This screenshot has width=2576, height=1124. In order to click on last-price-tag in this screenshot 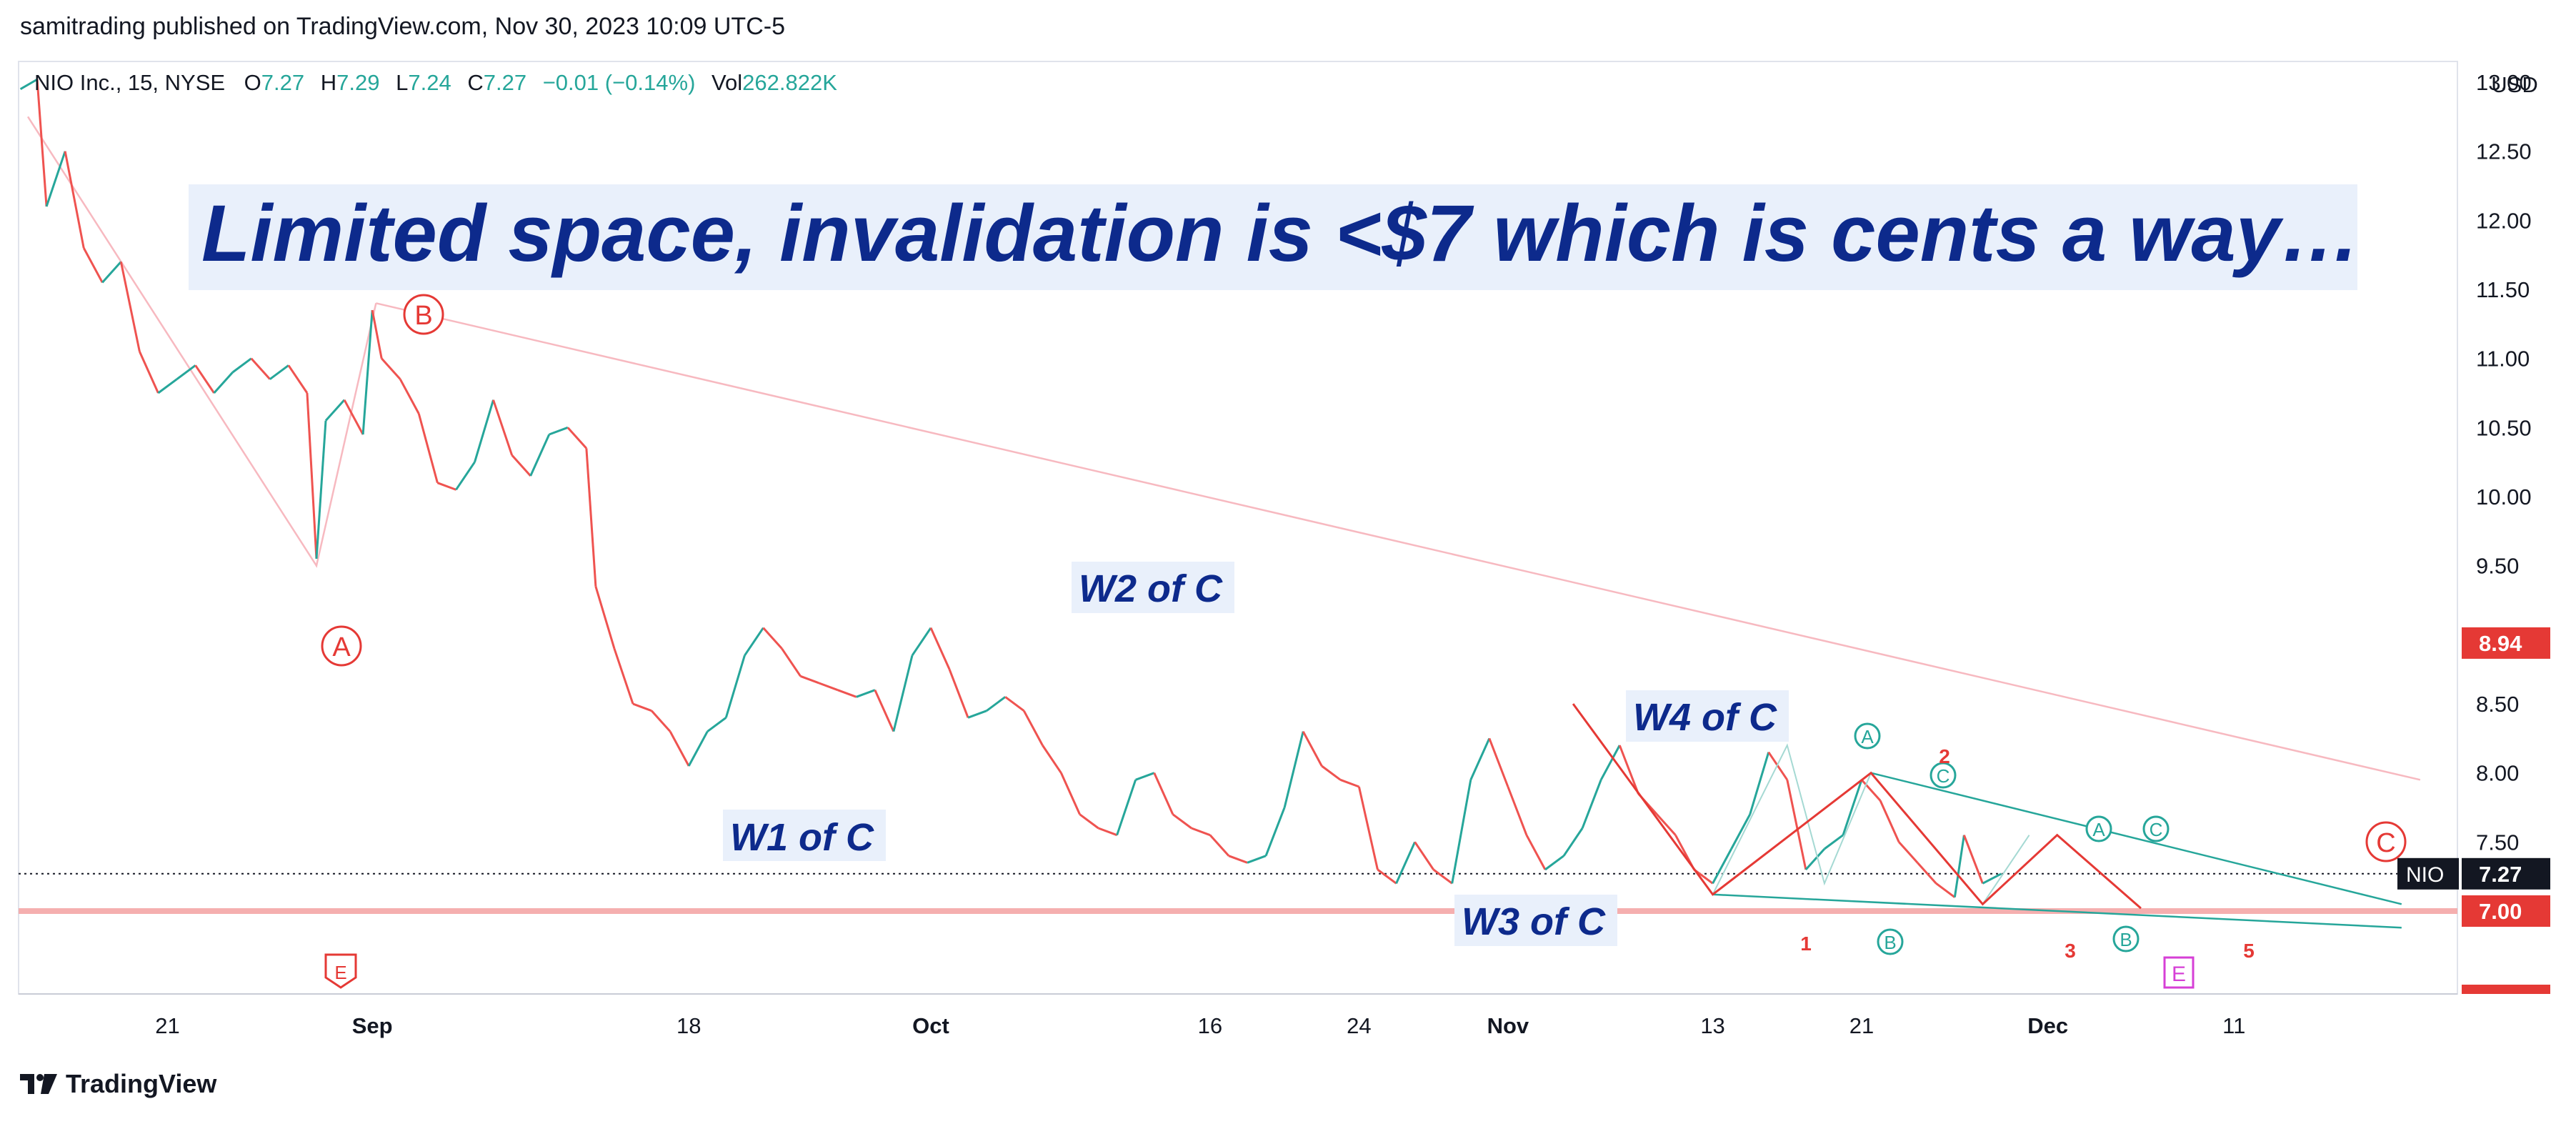, I will do `click(2506, 873)`.